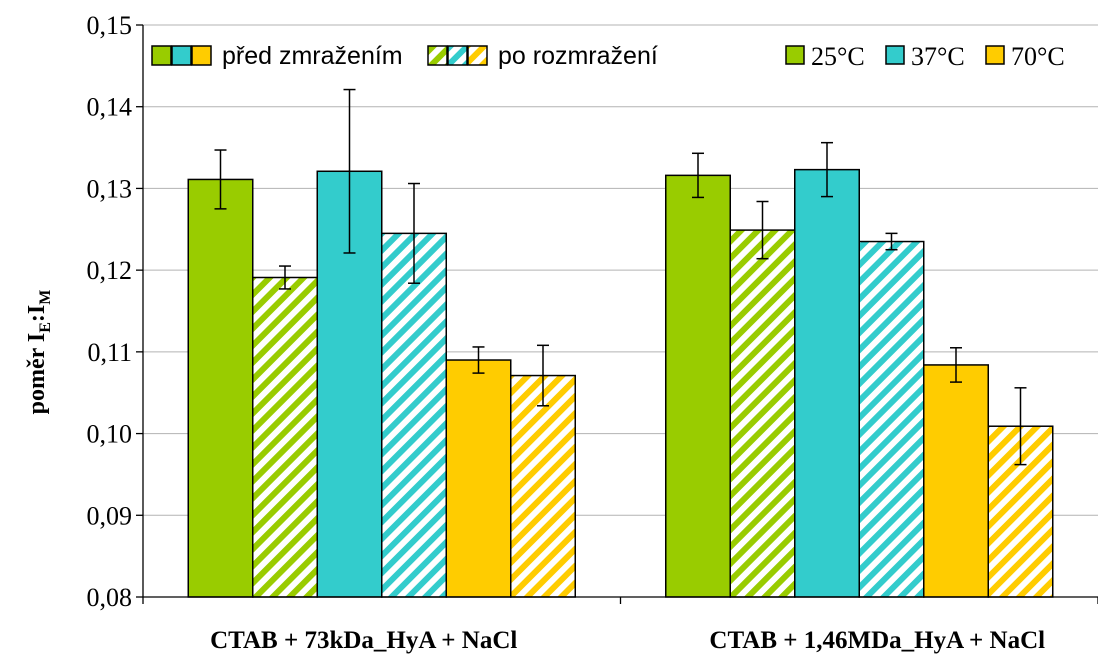  What do you see at coordinates (995, 55) in the screenshot?
I see `legend-swatch-70c` at bounding box center [995, 55].